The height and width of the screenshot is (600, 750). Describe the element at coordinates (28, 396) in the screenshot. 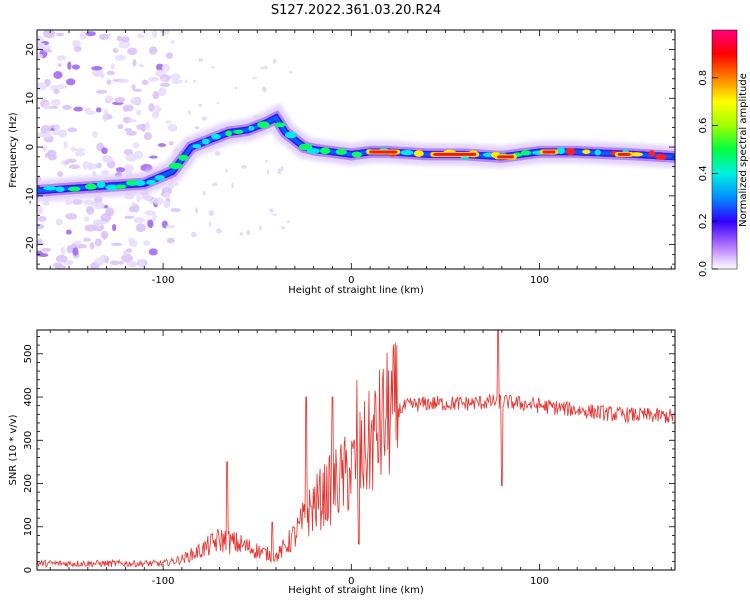

I see `y-tick-label: 400` at that location.